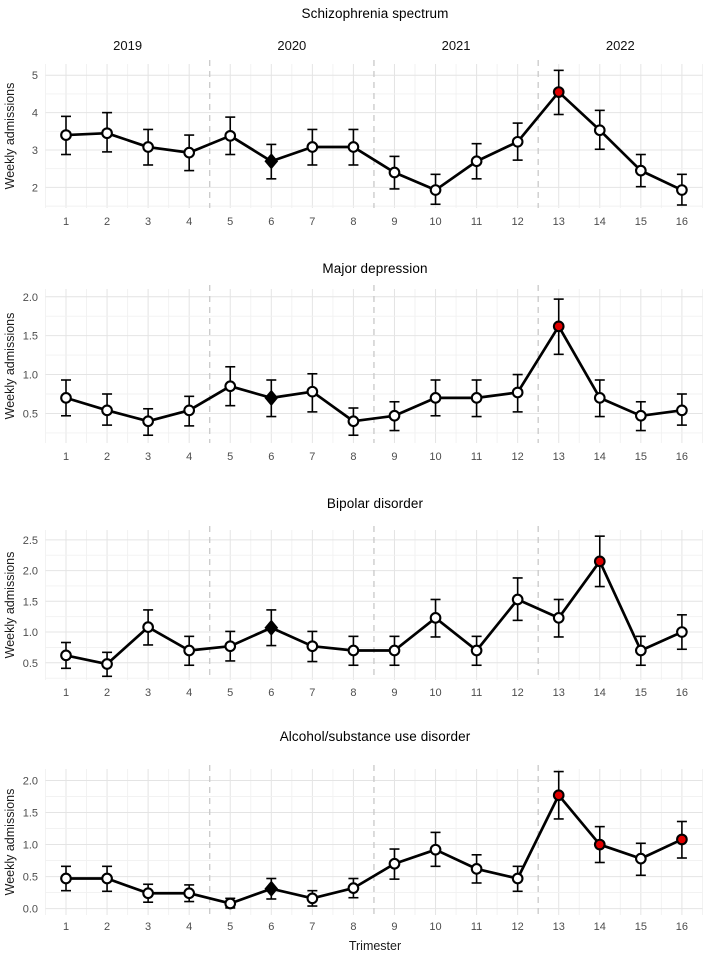  Describe the element at coordinates (30, 376) in the screenshot. I see `y-tick-label: 1.0` at that location.